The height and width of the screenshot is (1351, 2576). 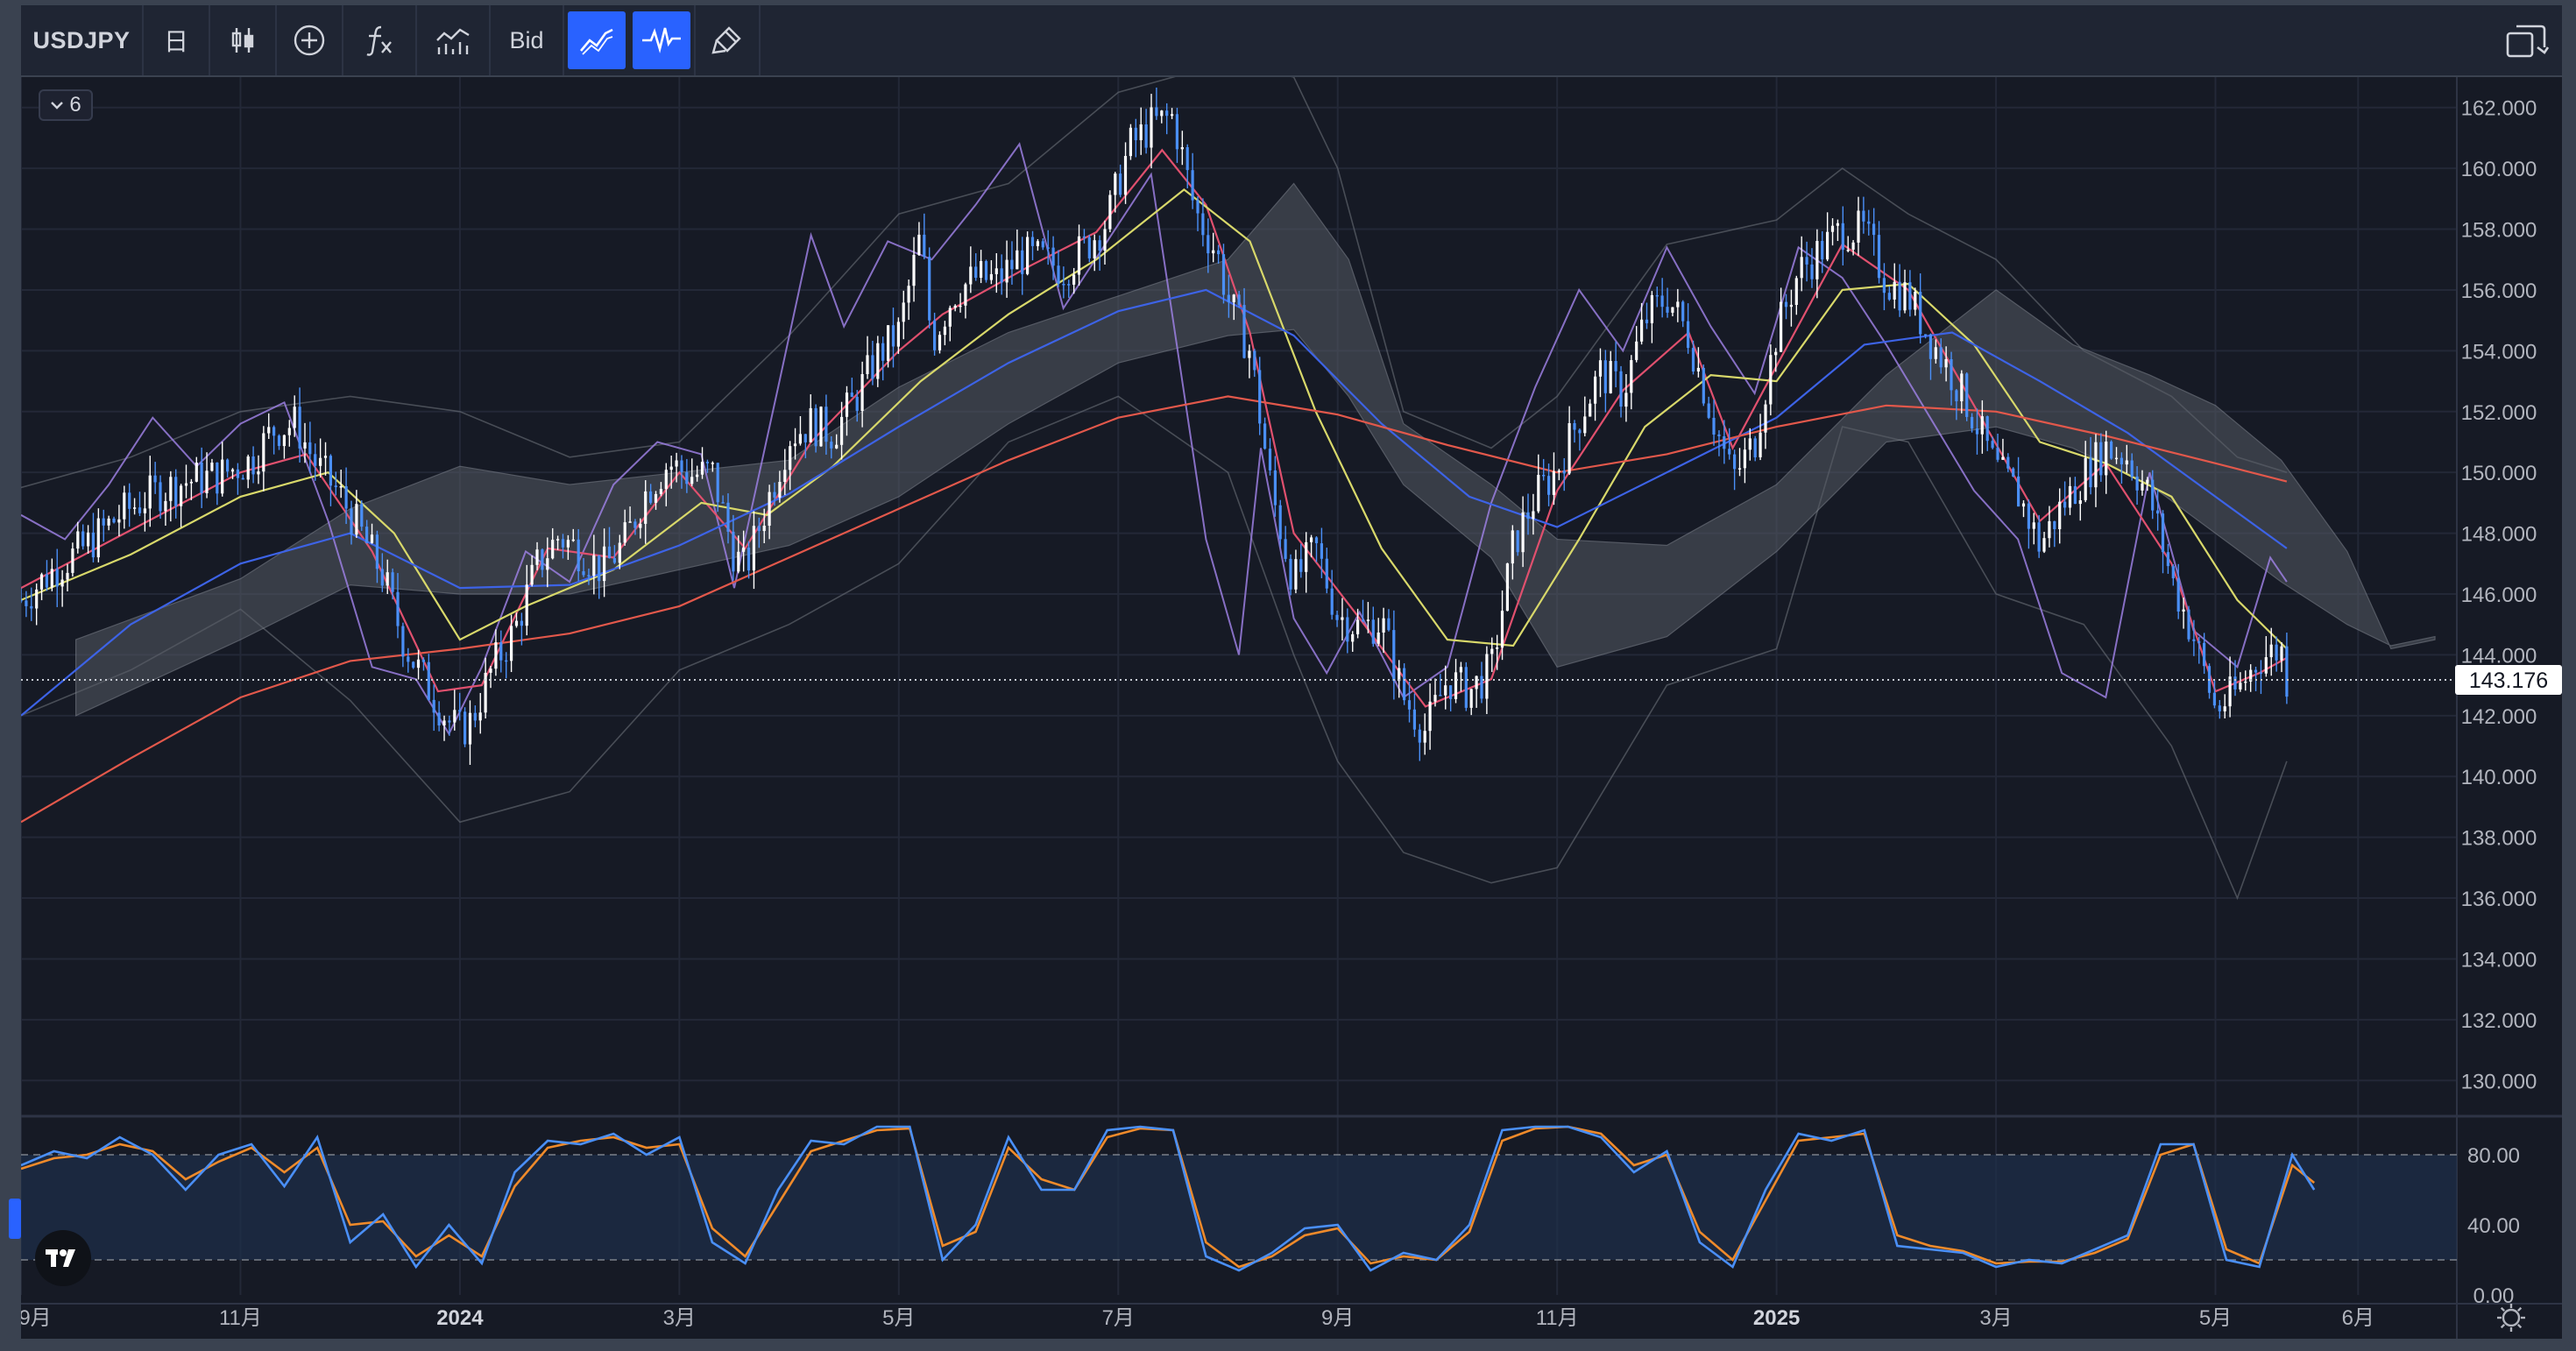 I want to click on chart-type-button, so click(x=243, y=40).